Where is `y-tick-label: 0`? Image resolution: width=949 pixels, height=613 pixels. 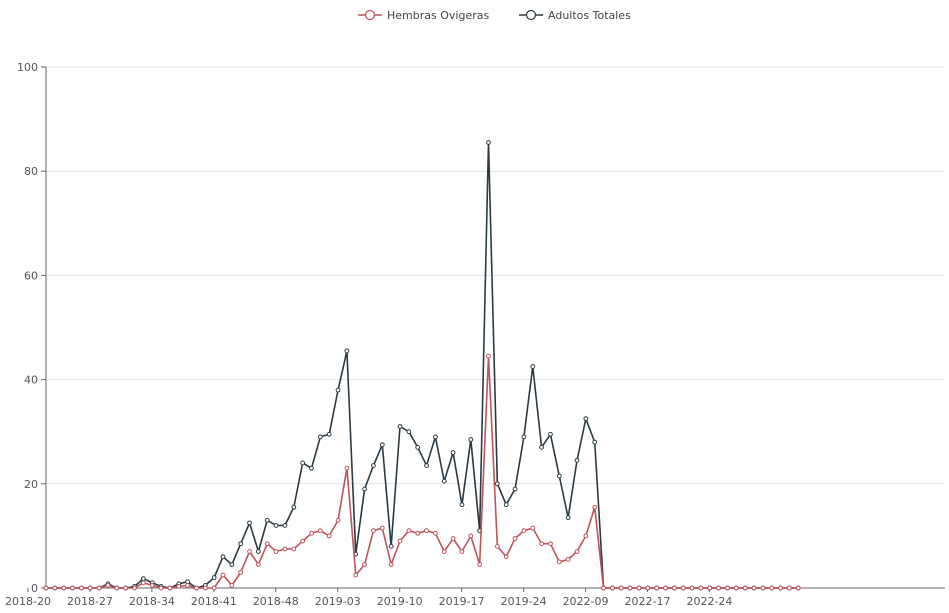
y-tick-label: 0 is located at coordinates (34, 588).